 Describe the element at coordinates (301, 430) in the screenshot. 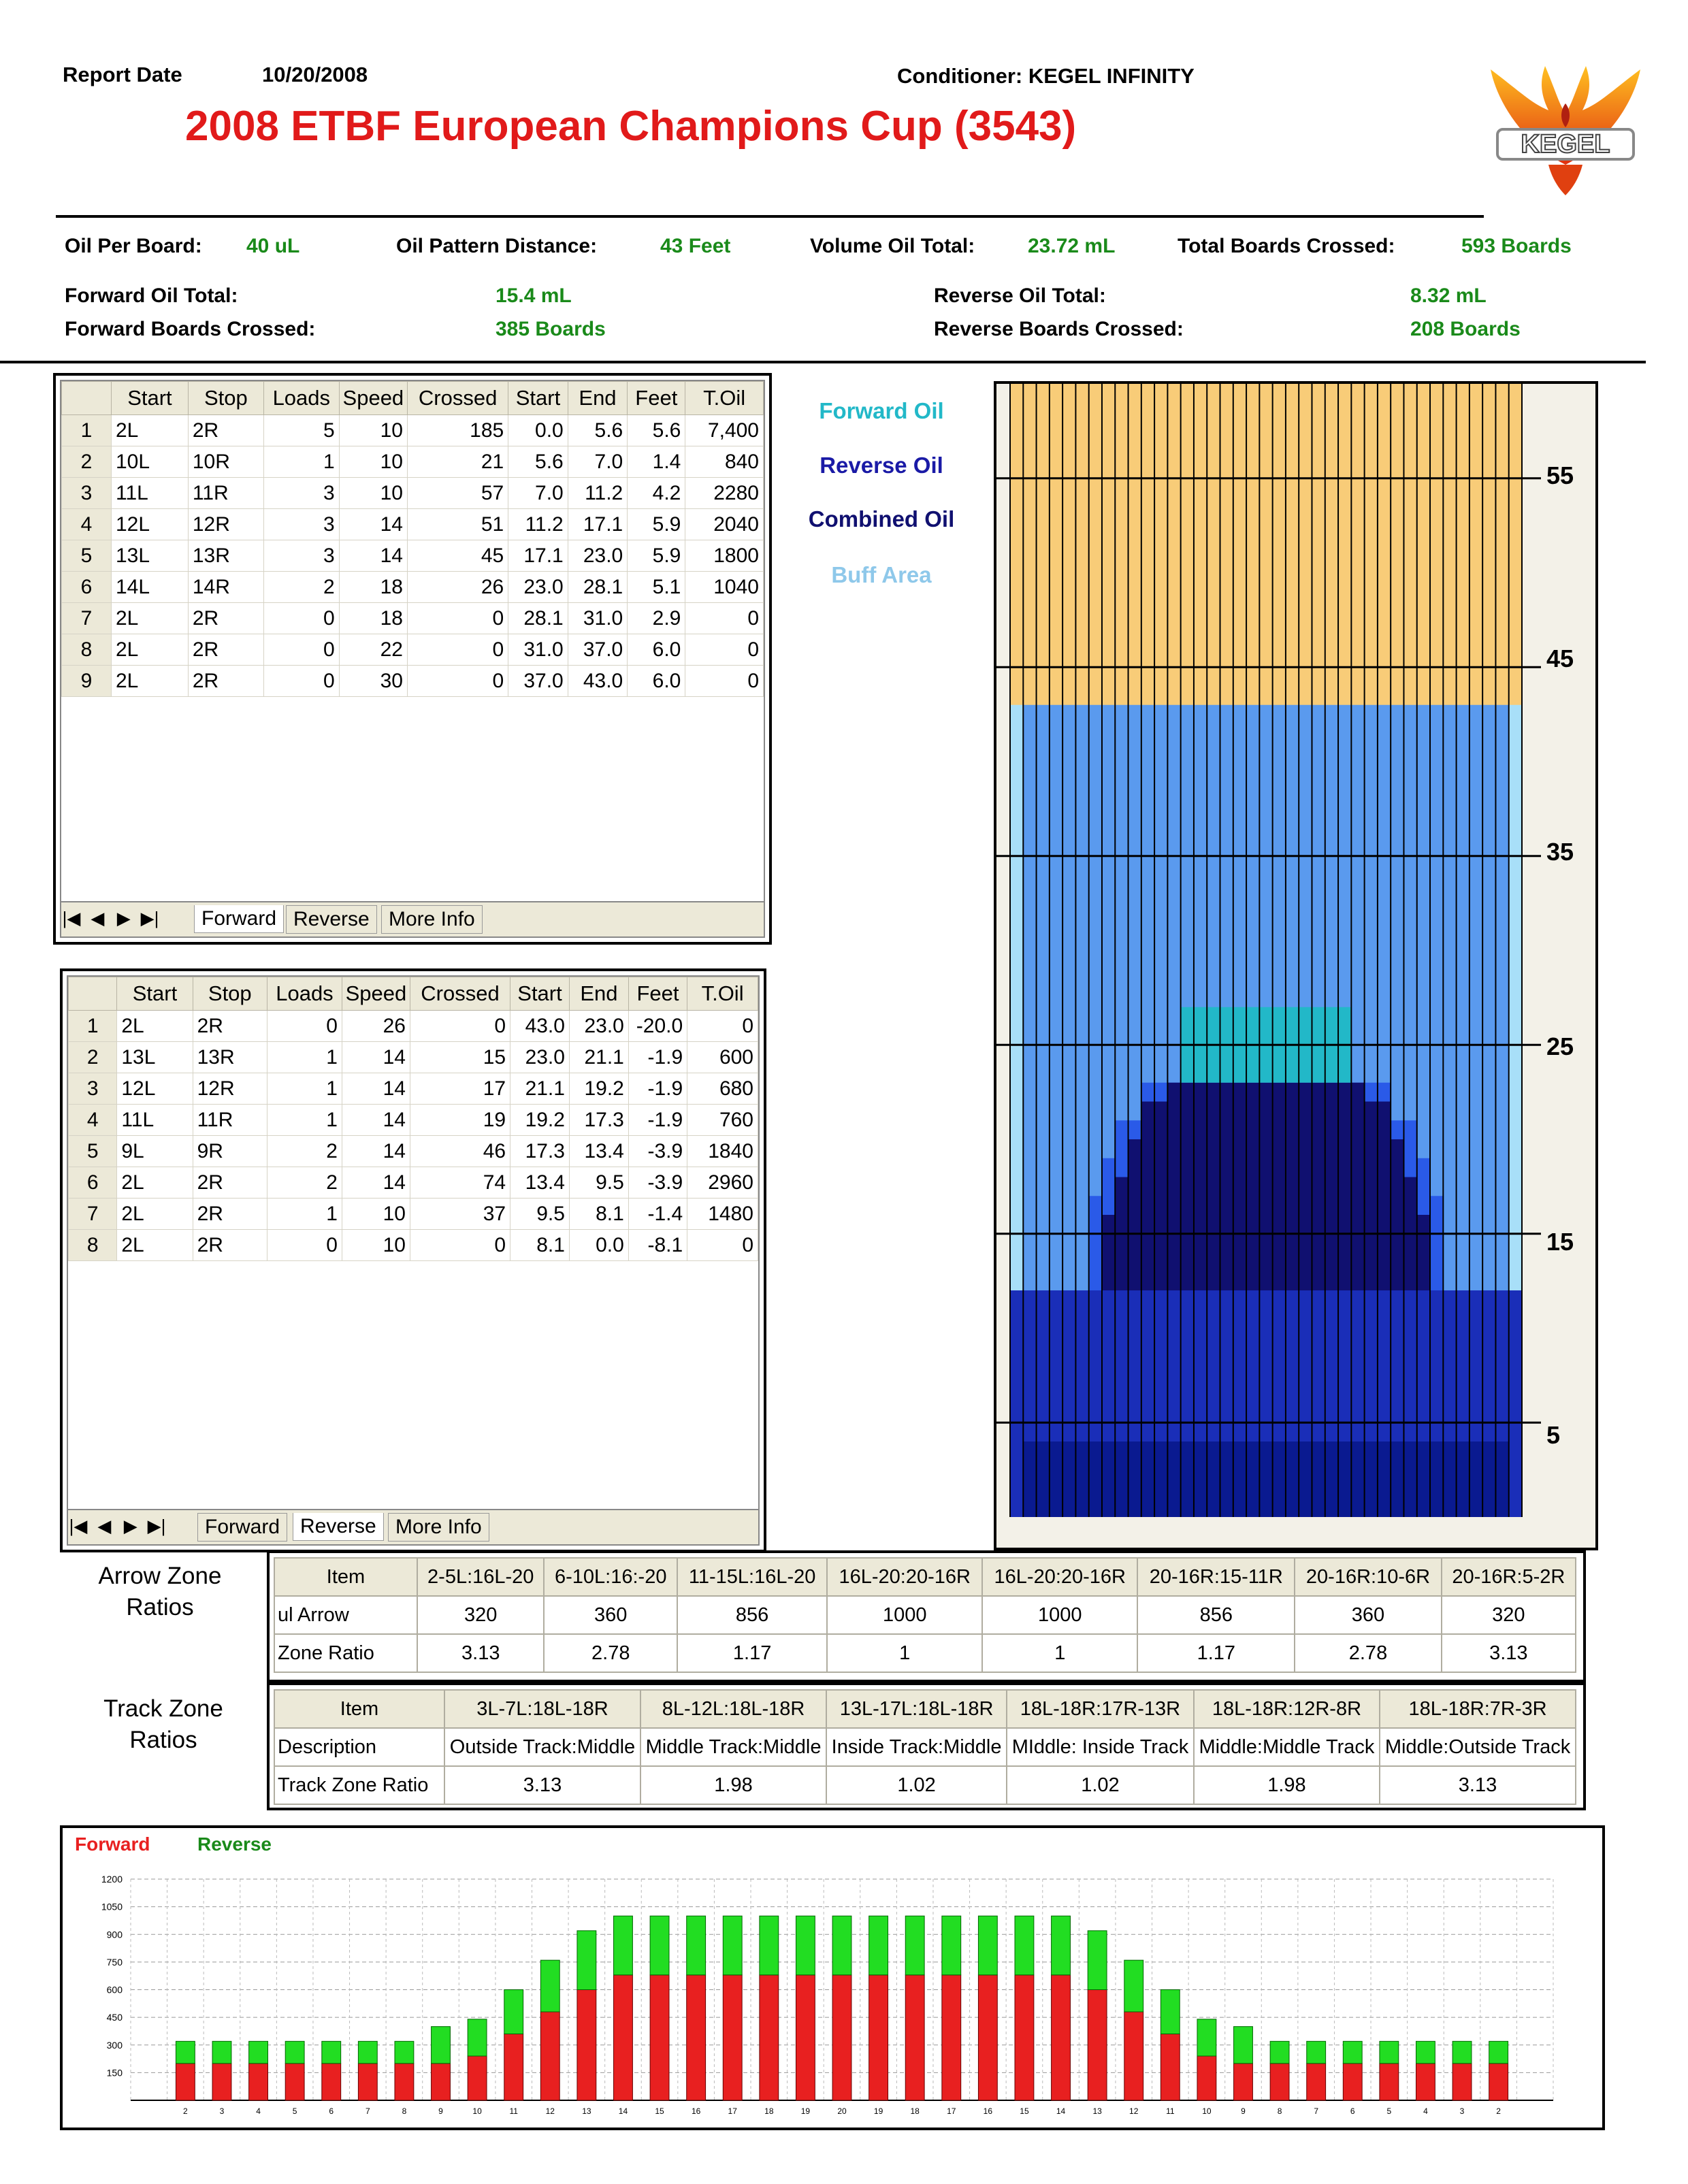

I see `table-cell: 5` at that location.